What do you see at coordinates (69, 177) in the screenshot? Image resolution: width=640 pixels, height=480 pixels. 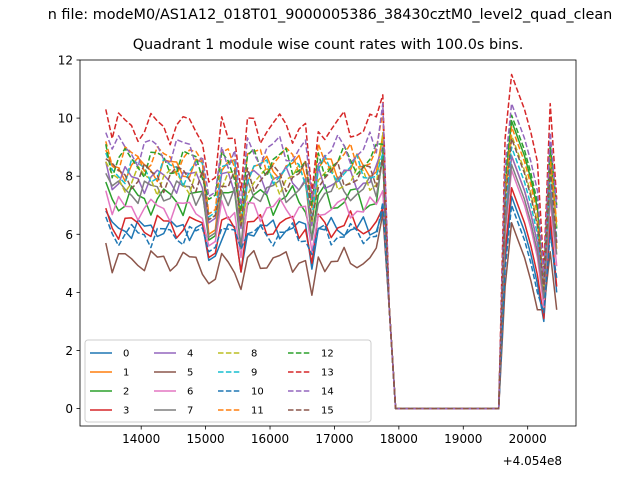 I see `y-tick-label: 8` at bounding box center [69, 177].